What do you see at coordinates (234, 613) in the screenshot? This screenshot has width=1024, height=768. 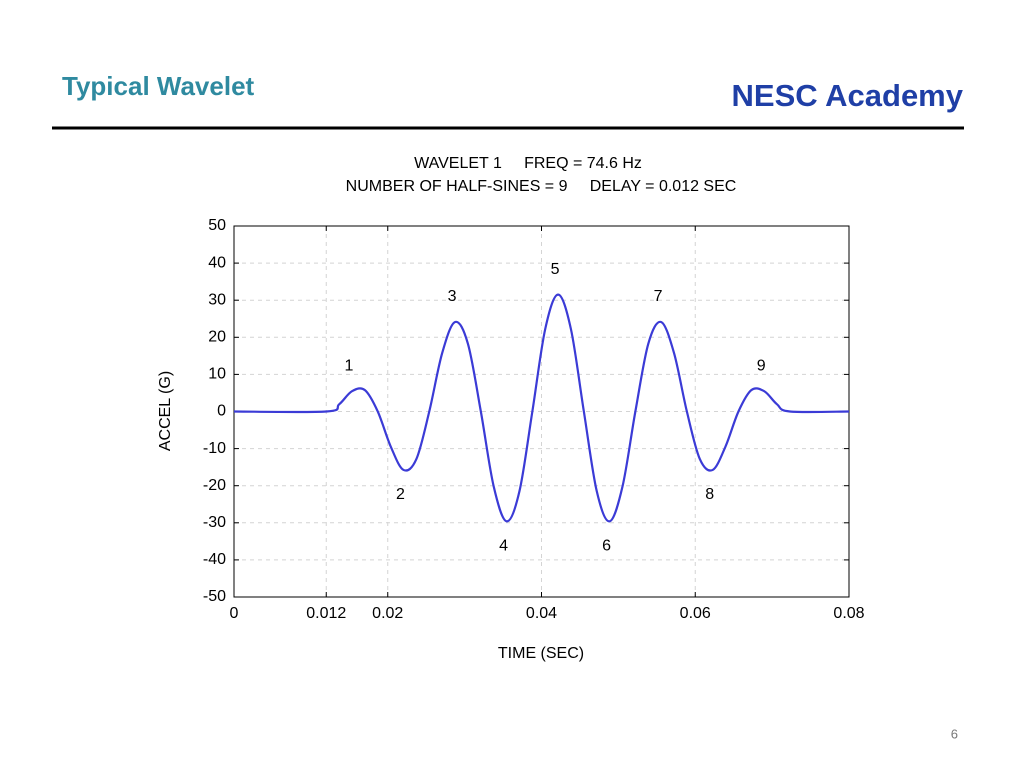 I see `x-tick-label: 0` at bounding box center [234, 613].